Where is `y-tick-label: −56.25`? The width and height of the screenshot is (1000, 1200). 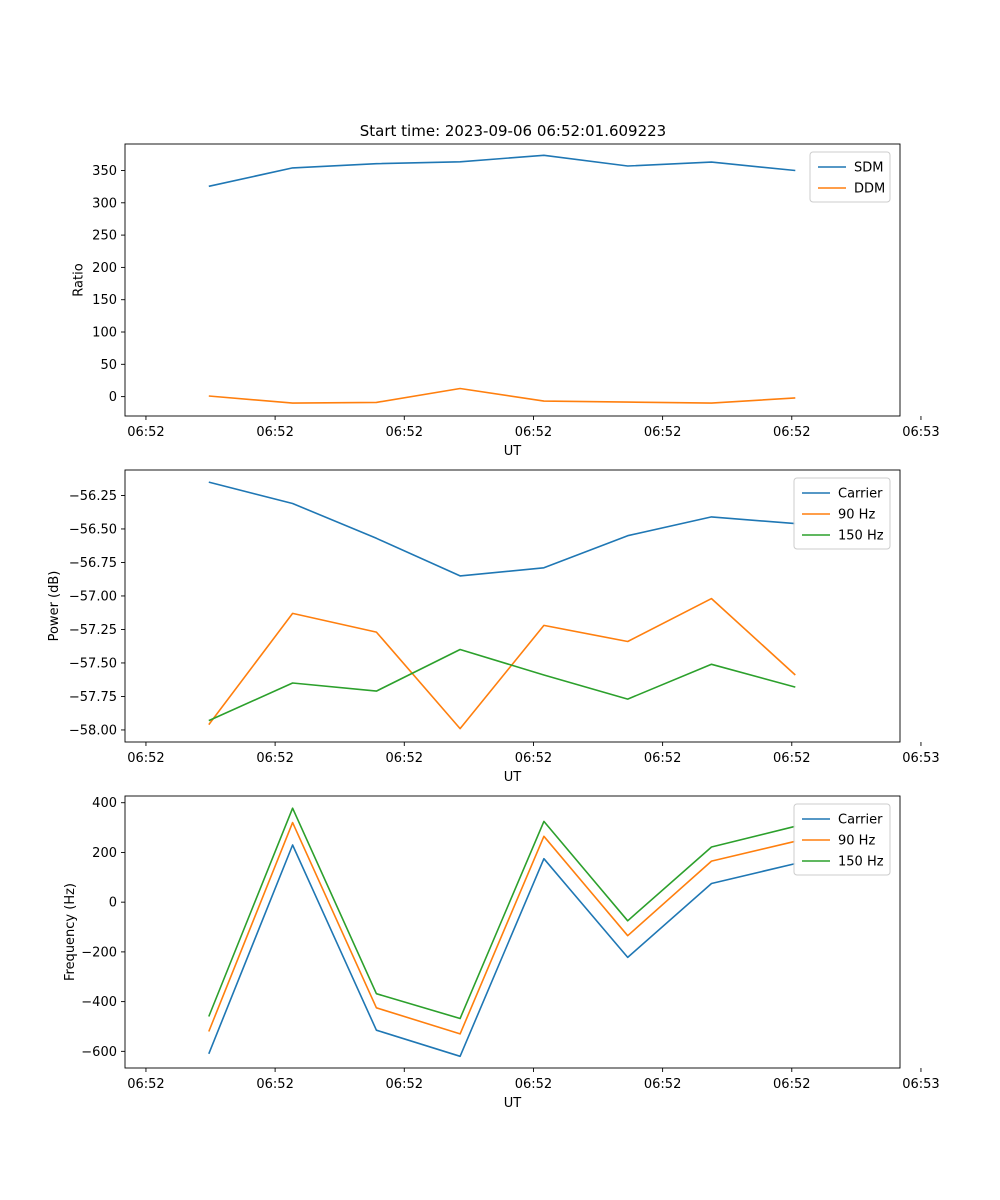
y-tick-label: −56.25 is located at coordinates (93, 496).